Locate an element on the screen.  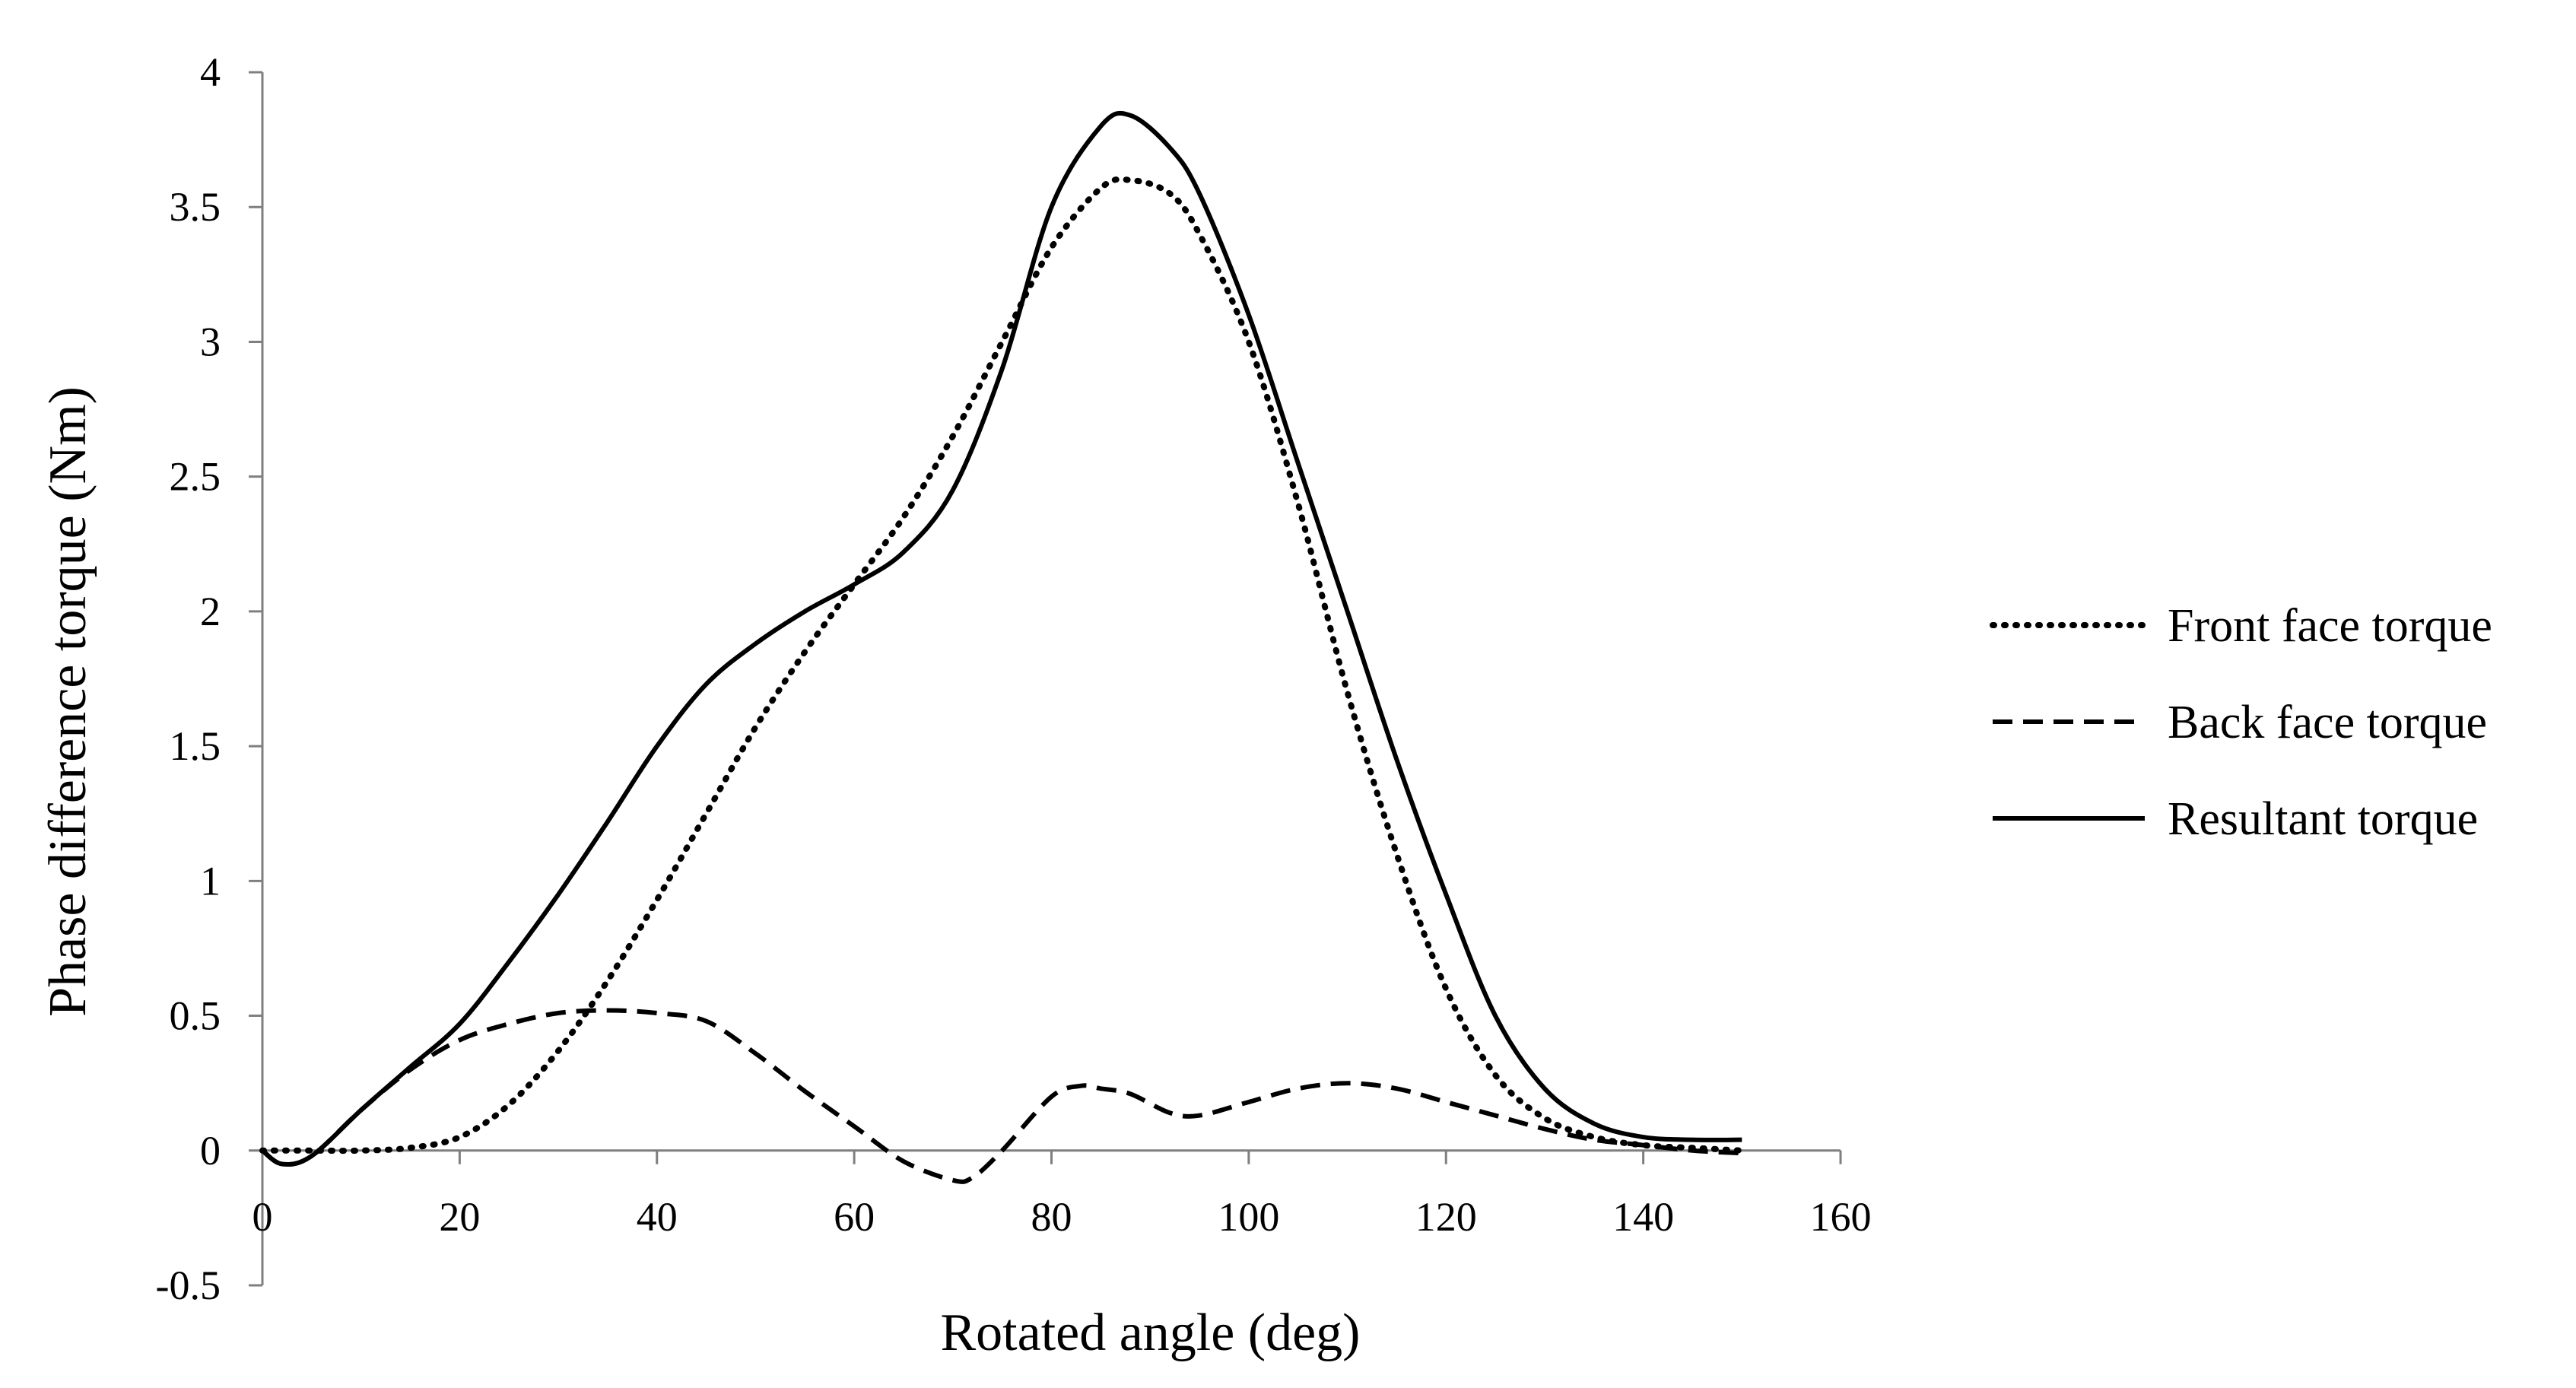
x-tick-label: 140 is located at coordinates (1643, 1217).